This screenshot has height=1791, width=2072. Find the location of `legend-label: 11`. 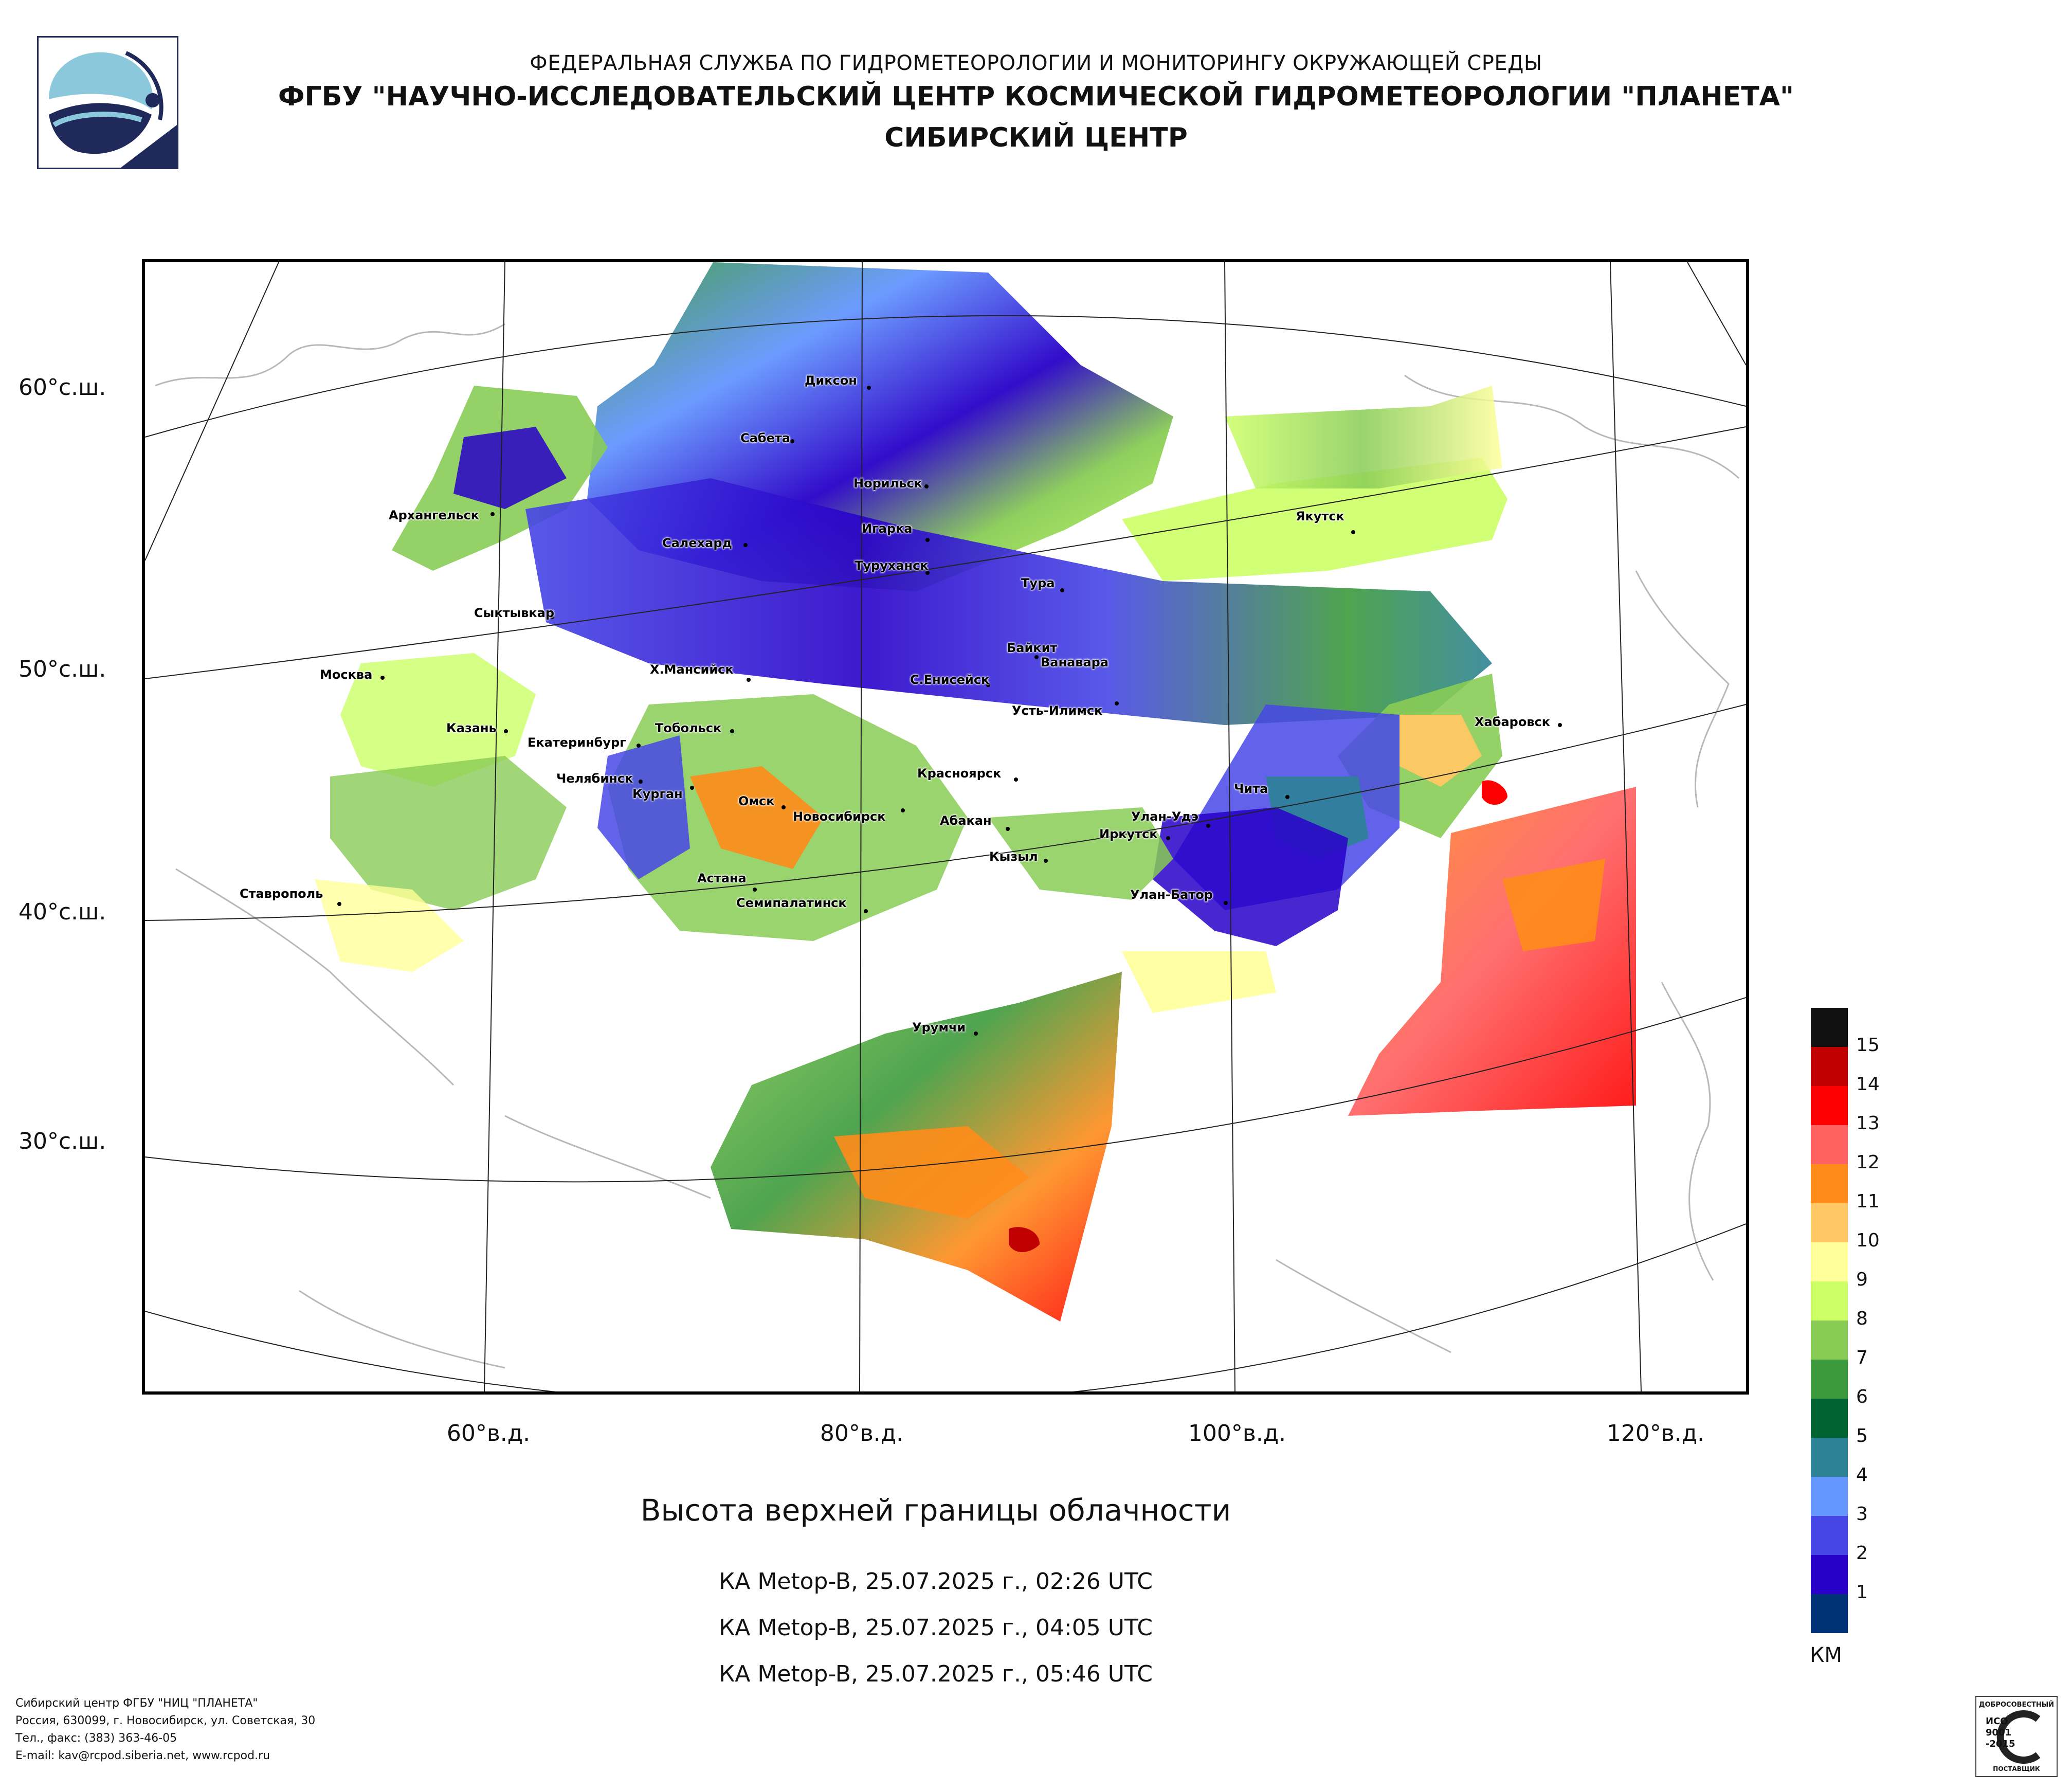

legend-label: 11 is located at coordinates (1868, 1201).